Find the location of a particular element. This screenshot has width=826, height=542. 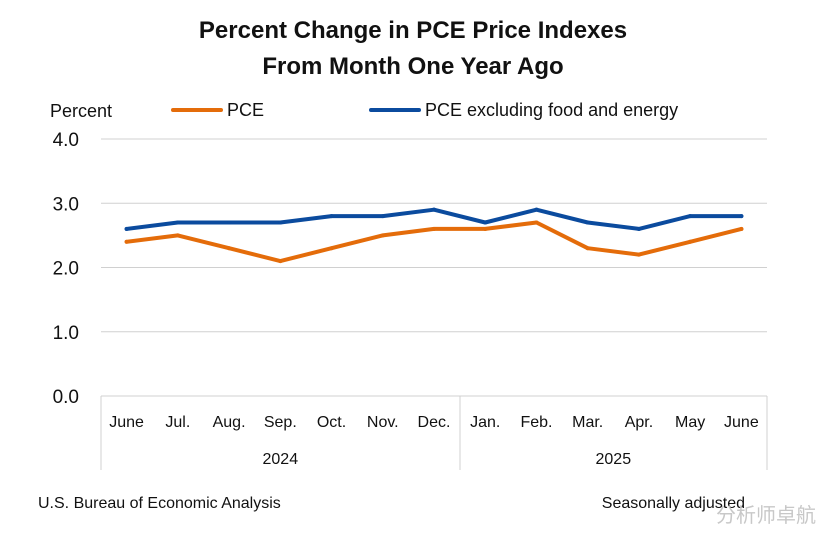

watermark: 分析师卓航 is located at coordinates (766, 515).